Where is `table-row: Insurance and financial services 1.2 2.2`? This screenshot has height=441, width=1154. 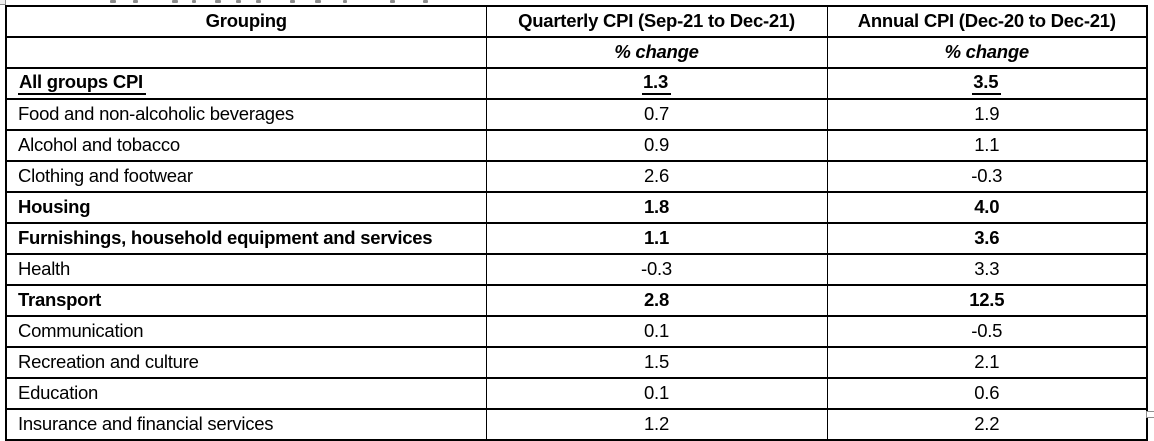
table-row: Insurance and financial services 1.2 2.2 is located at coordinates (576, 424).